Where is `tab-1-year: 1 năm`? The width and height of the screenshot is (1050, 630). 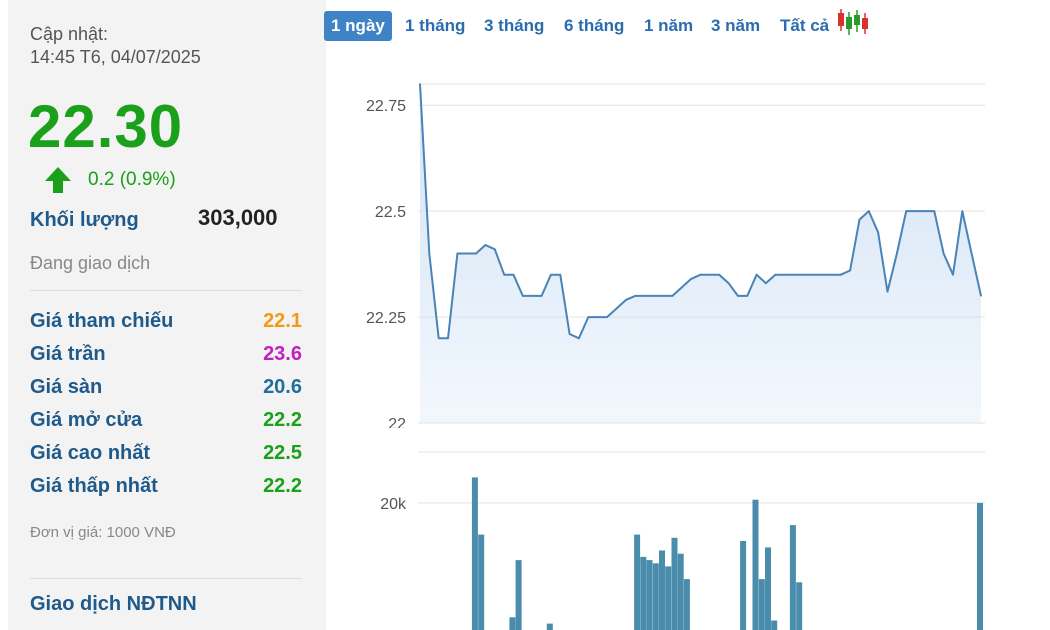 tab-1-year: 1 năm is located at coordinates (669, 25).